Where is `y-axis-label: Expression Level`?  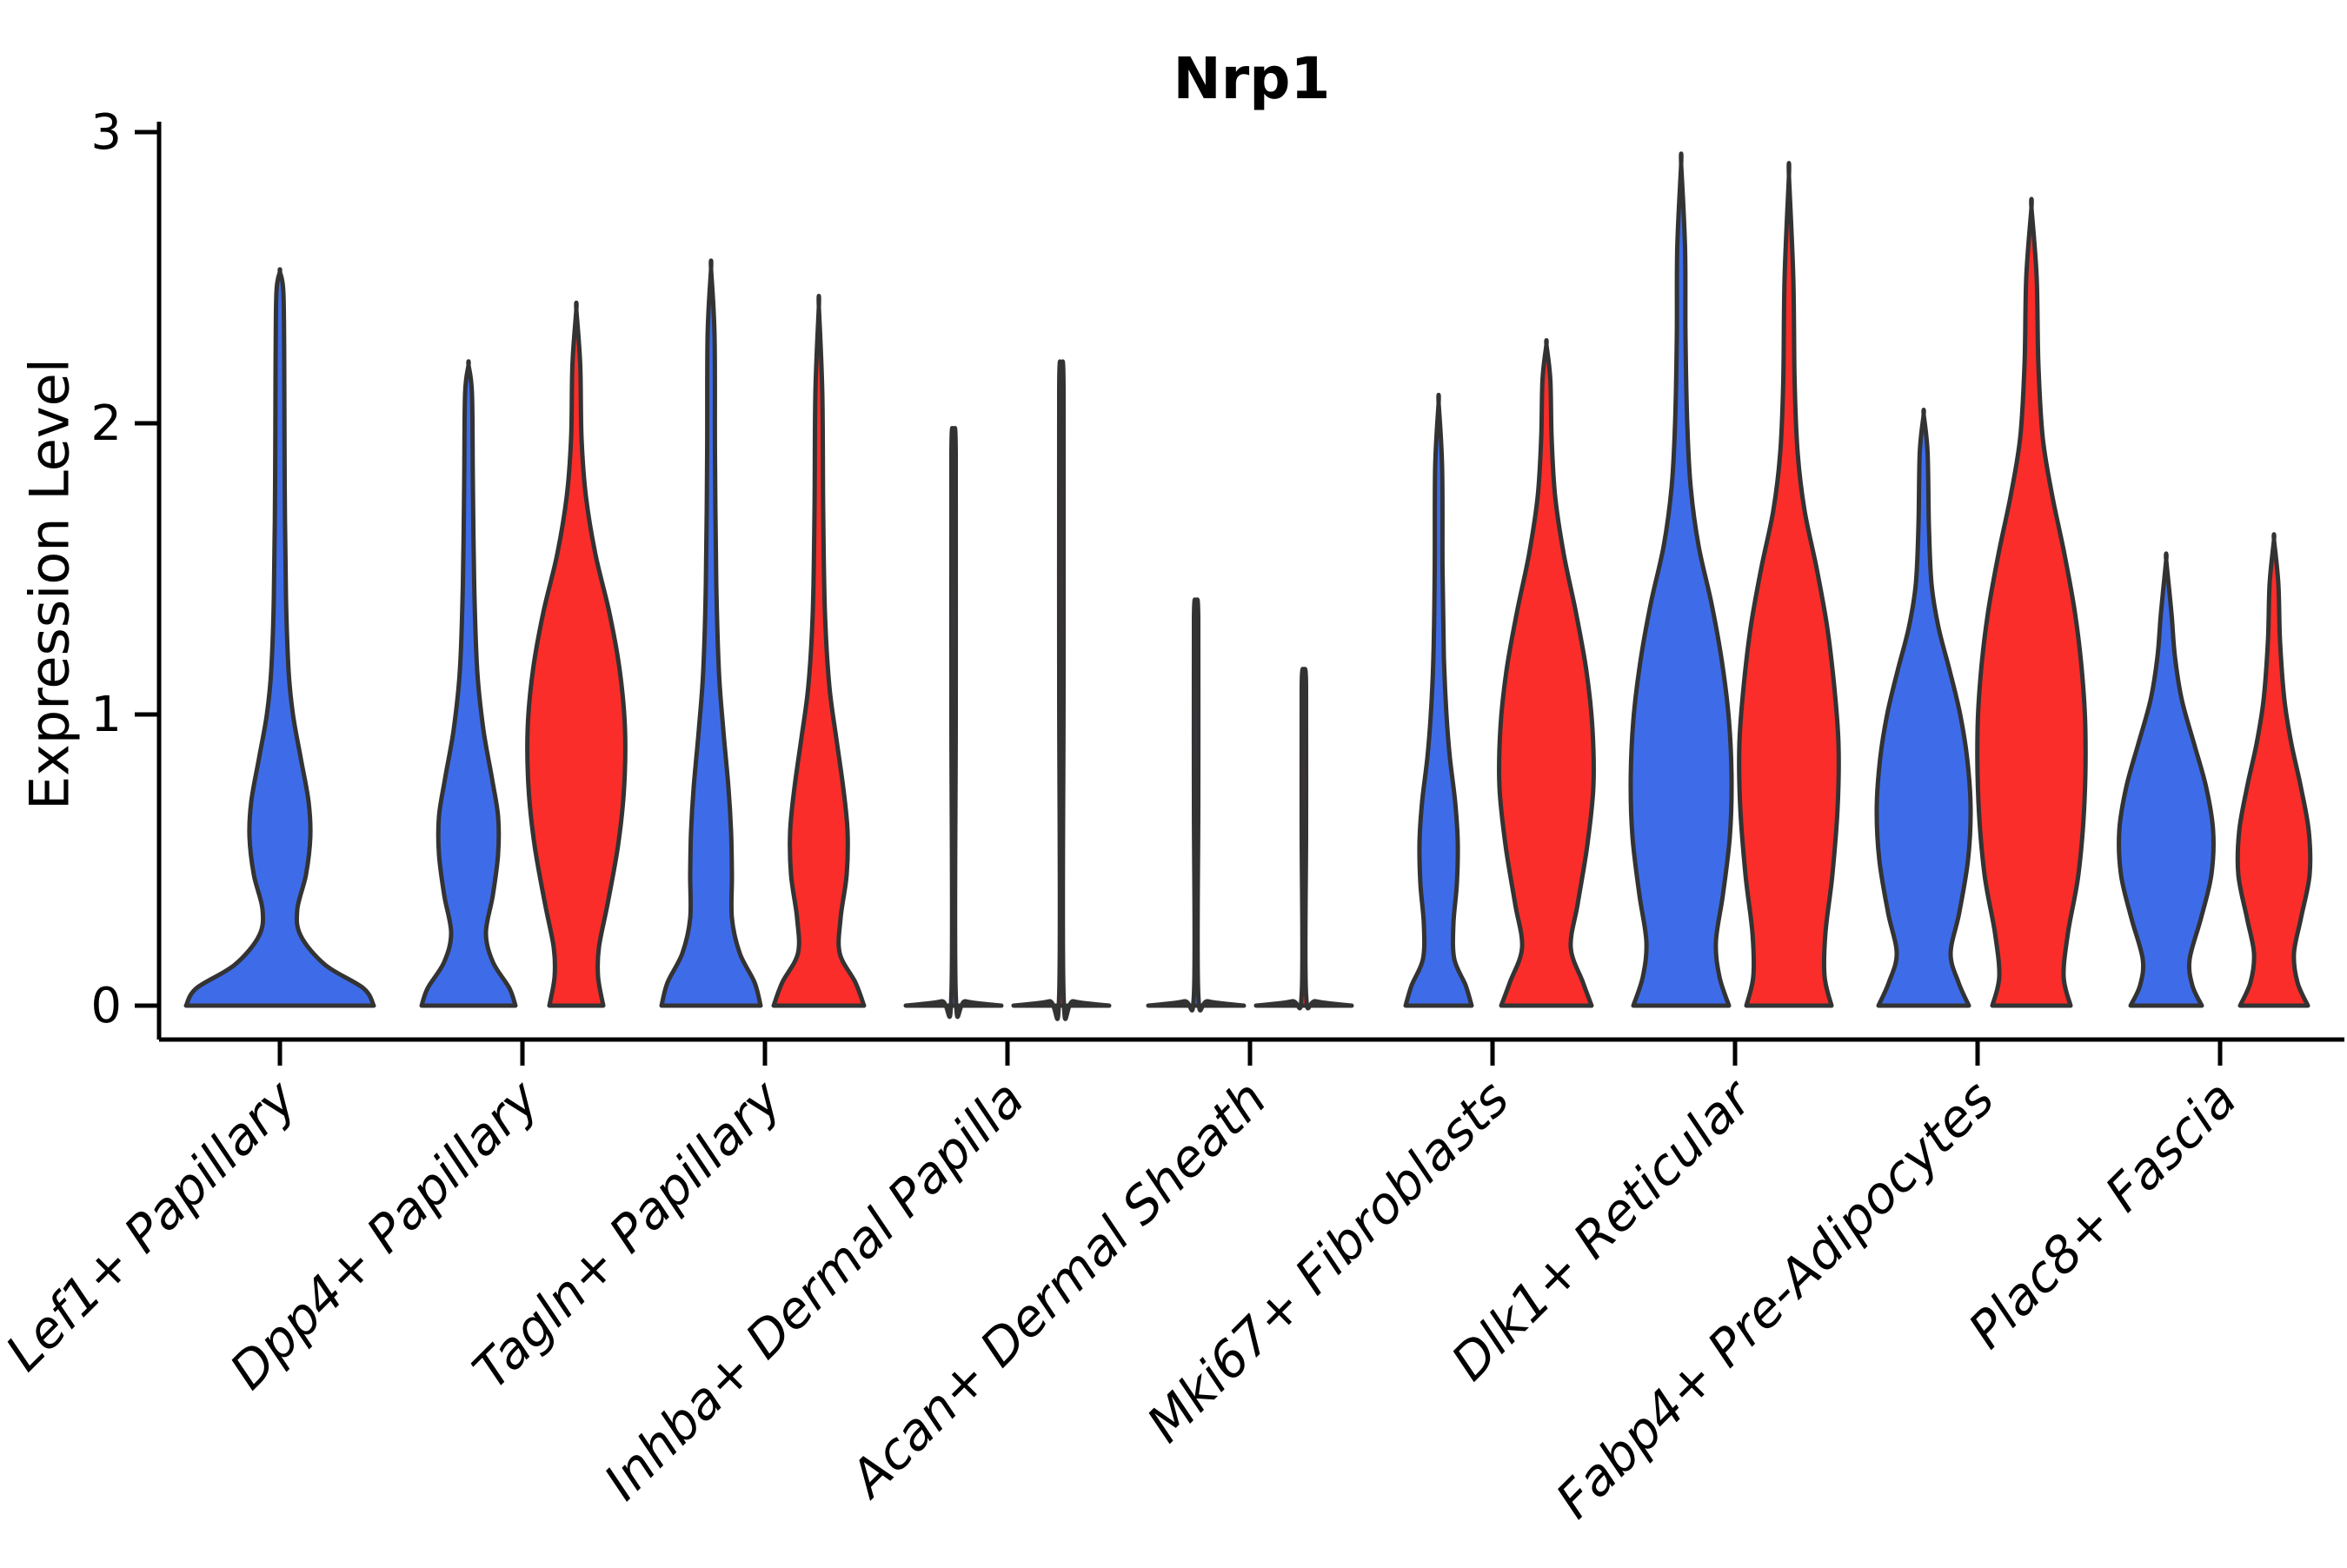
y-axis-label: Expression Level is located at coordinates (50, 584).